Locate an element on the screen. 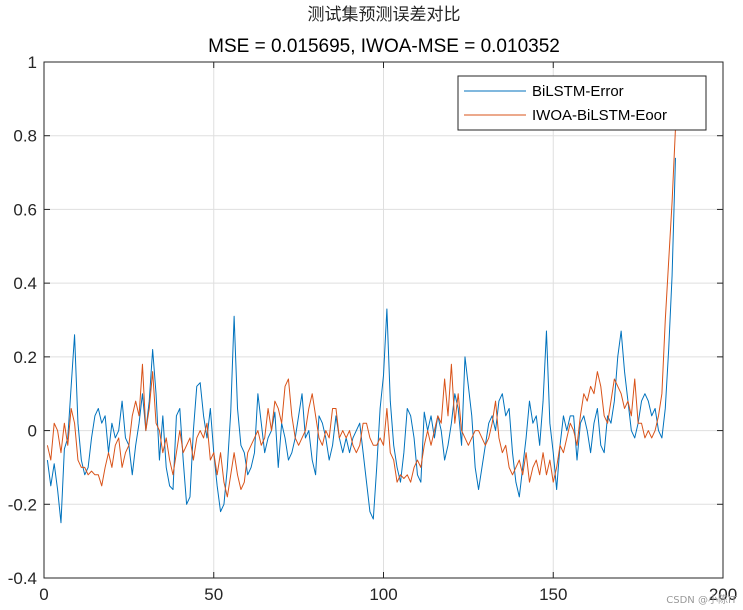  chart-title: 测试集预测误差对比 is located at coordinates (384, 15).